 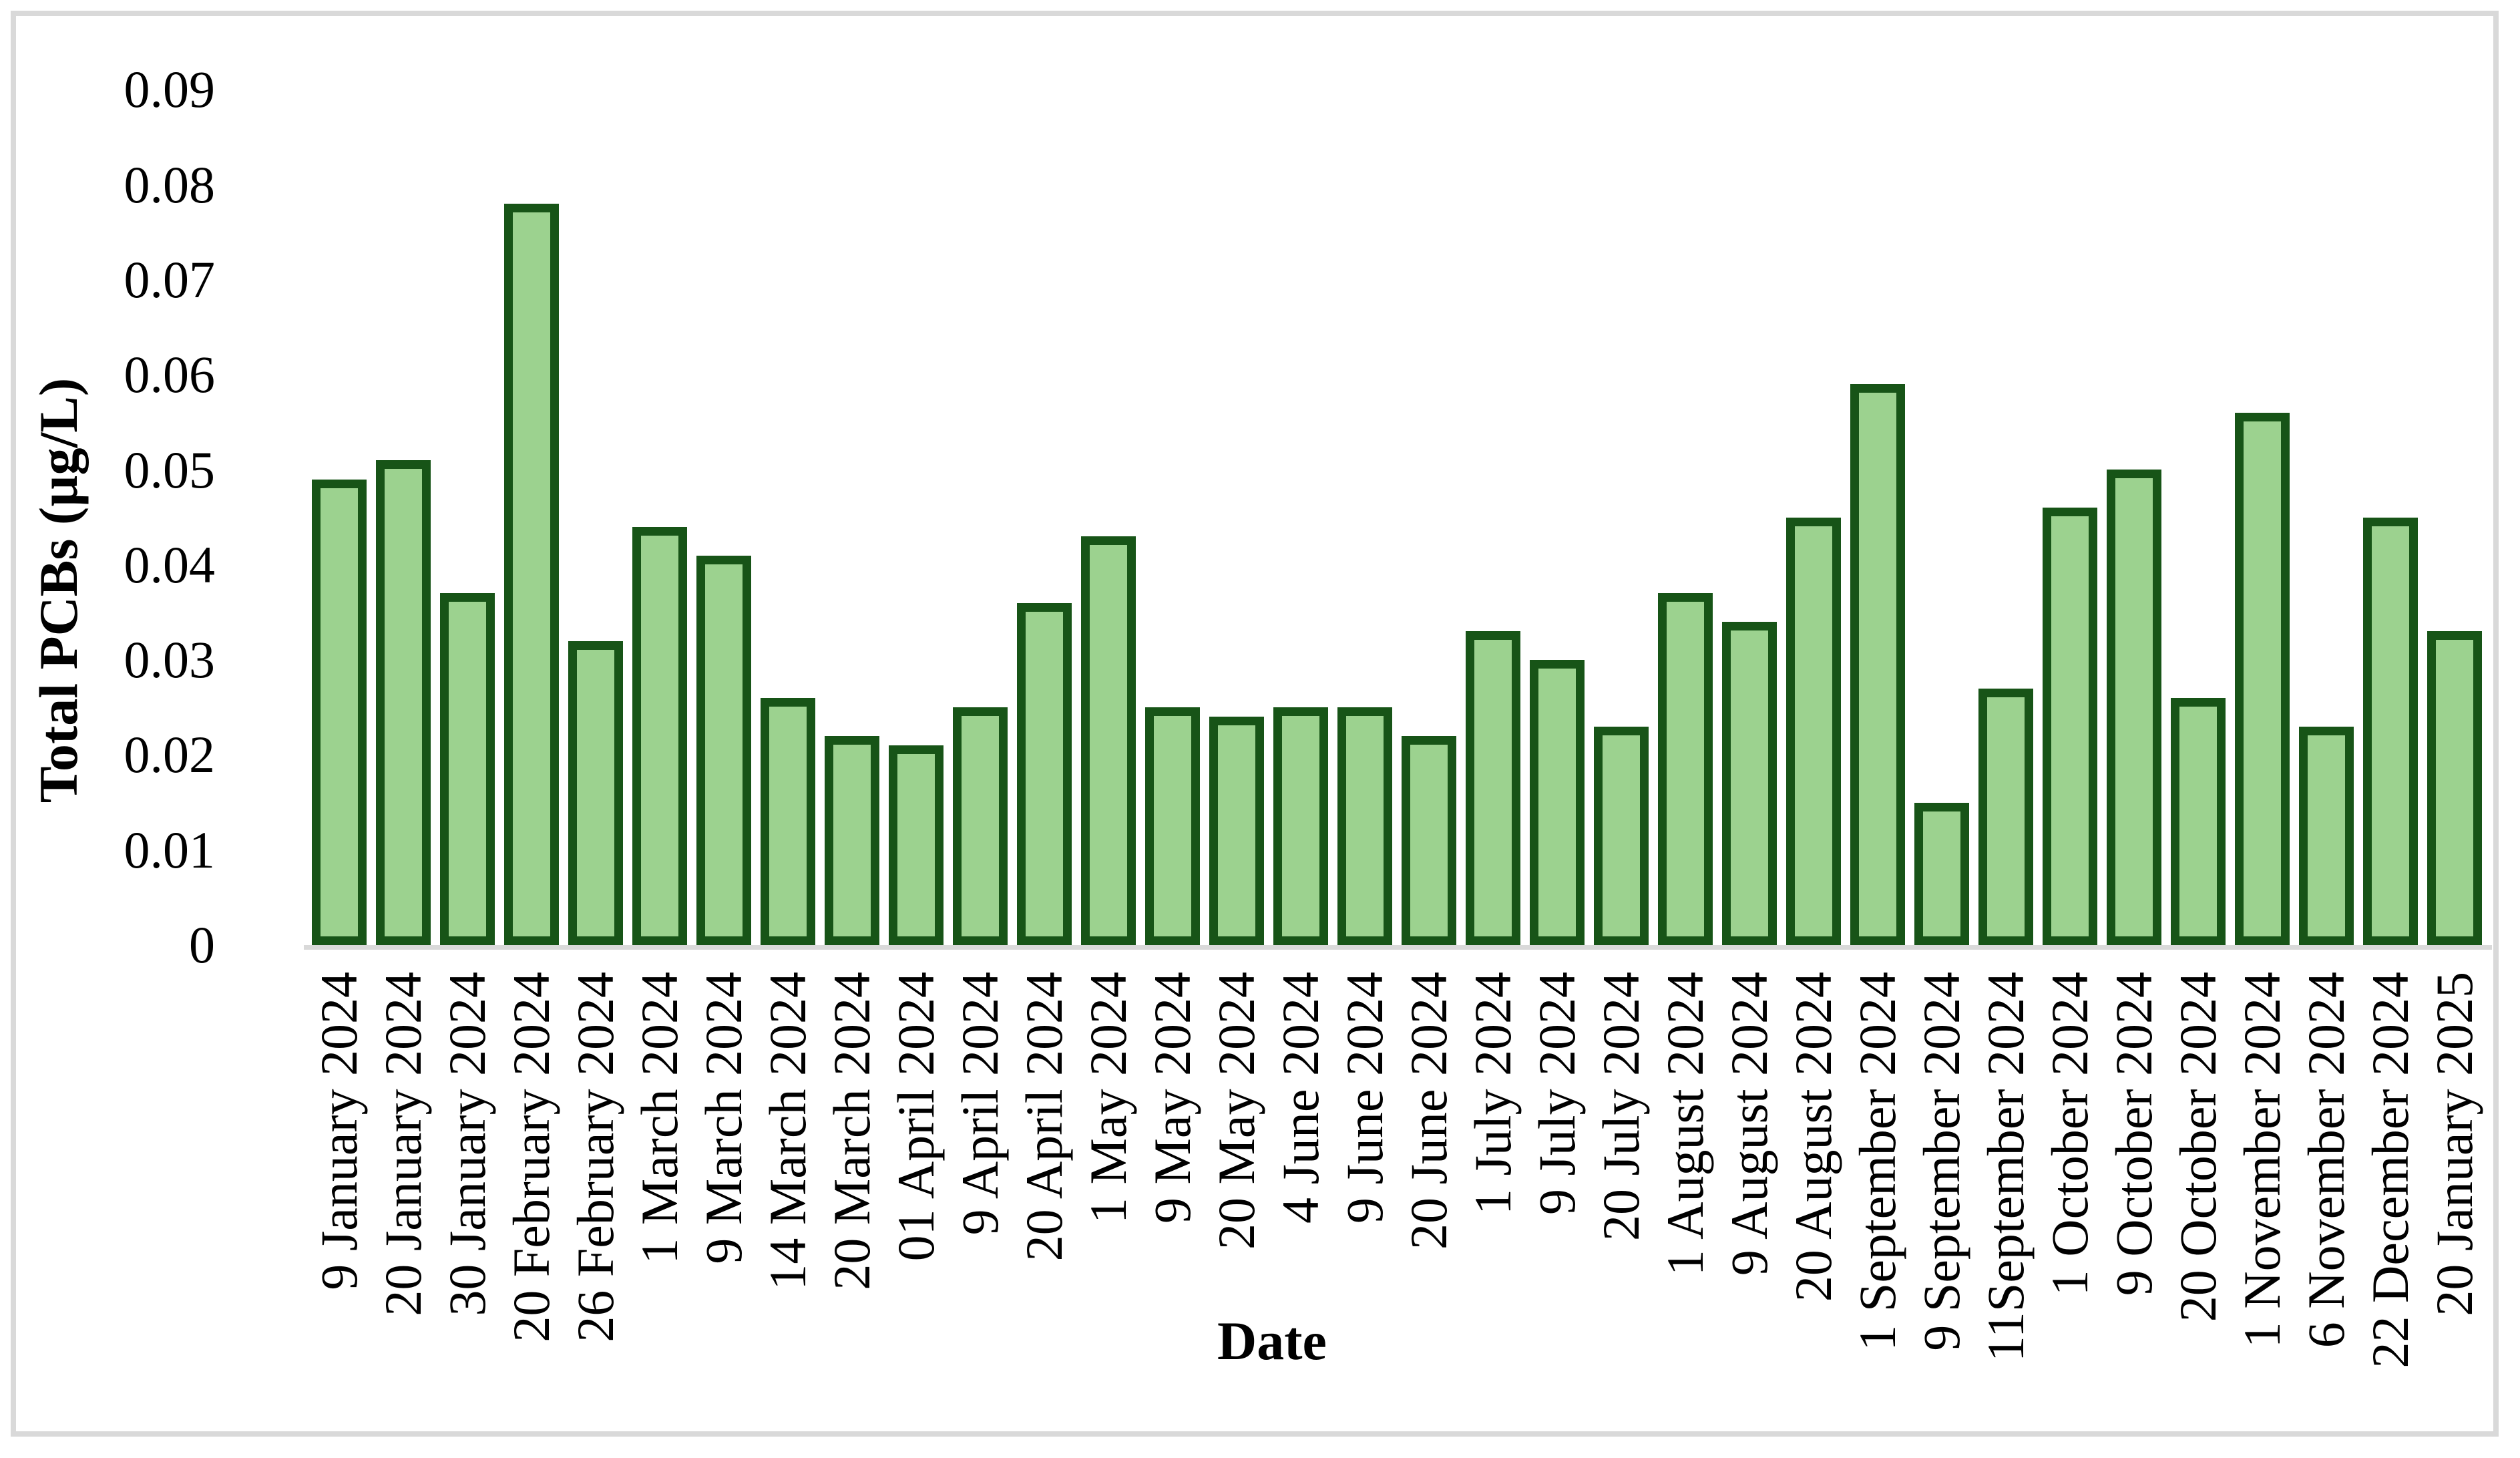 What do you see at coordinates (170, 279) in the screenshot?
I see `y-axis-tick-label: 0.07` at bounding box center [170, 279].